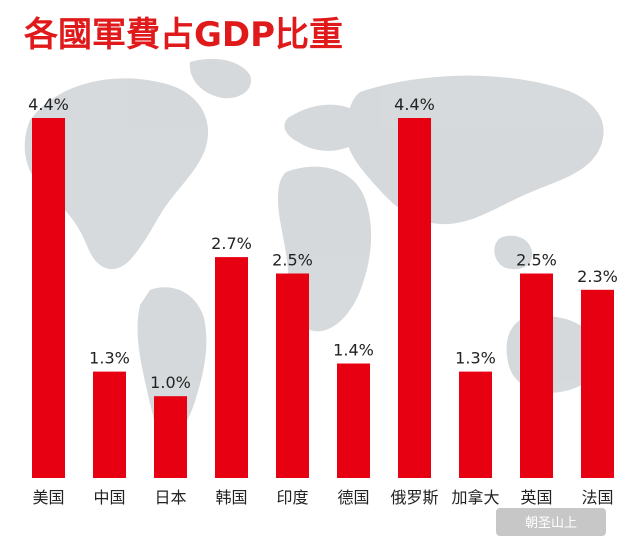  I want to click on category-label-1: 中国, so click(109, 497).